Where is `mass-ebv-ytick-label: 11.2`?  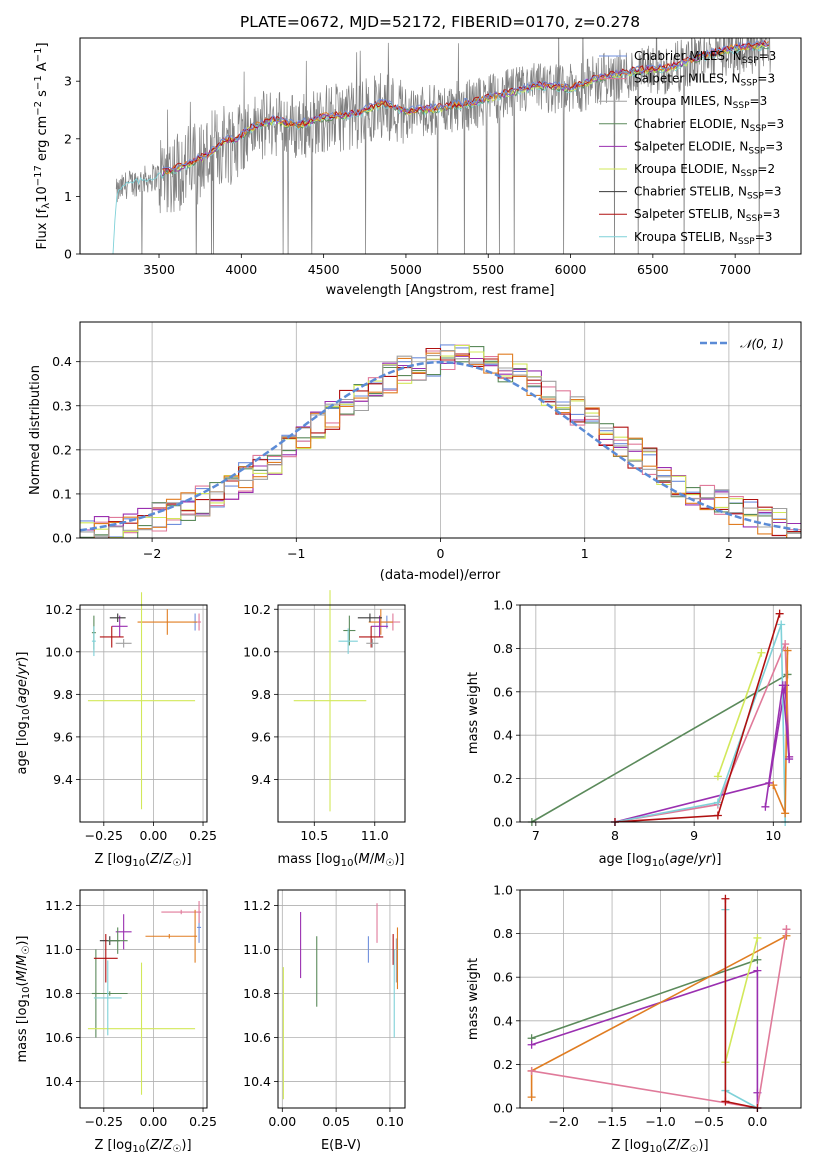 mass-ebv-ytick-label: 11.2 is located at coordinates (257, 905).